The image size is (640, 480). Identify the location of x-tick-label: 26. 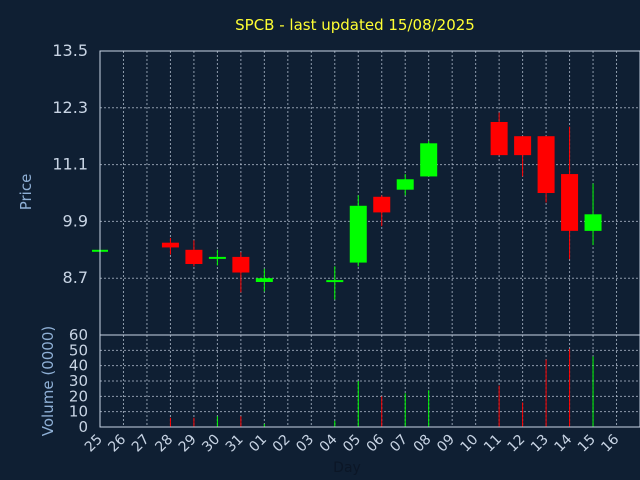
(117, 443).